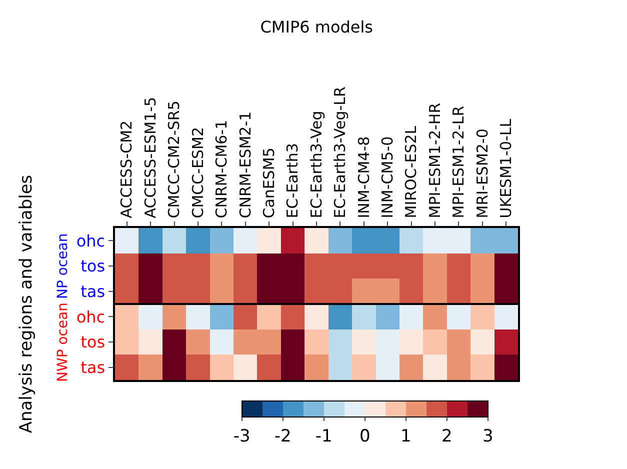 This screenshot has width=627, height=469. I want to click on color-bar-label: 2, so click(446, 436).